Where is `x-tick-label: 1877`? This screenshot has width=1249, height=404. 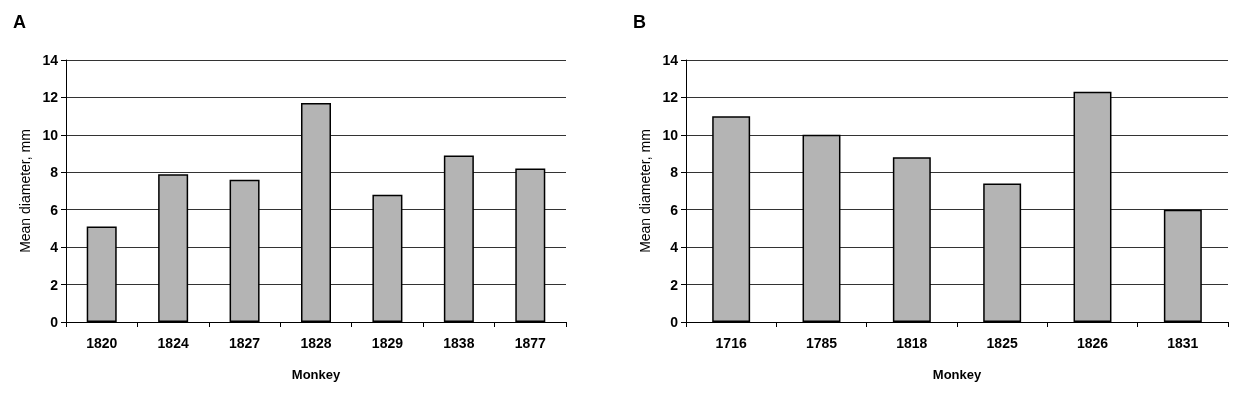
x-tick-label: 1877 is located at coordinates (530, 343).